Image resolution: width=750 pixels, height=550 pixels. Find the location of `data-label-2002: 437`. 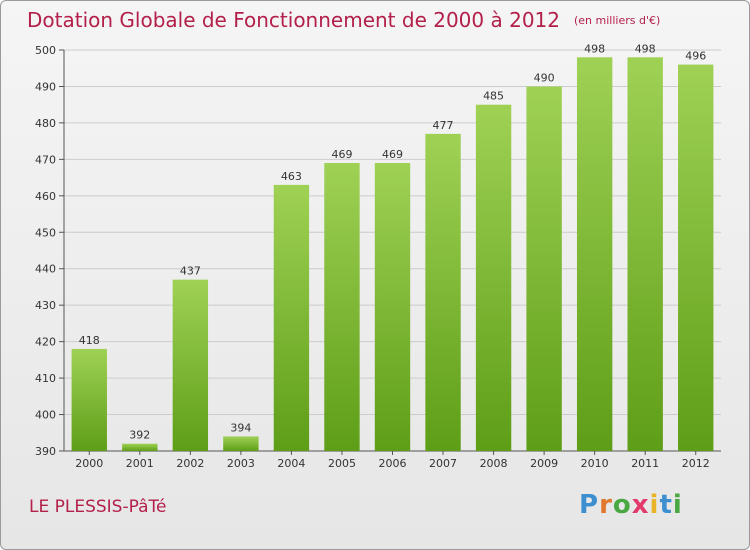

data-label-2002: 437 is located at coordinates (190, 271).